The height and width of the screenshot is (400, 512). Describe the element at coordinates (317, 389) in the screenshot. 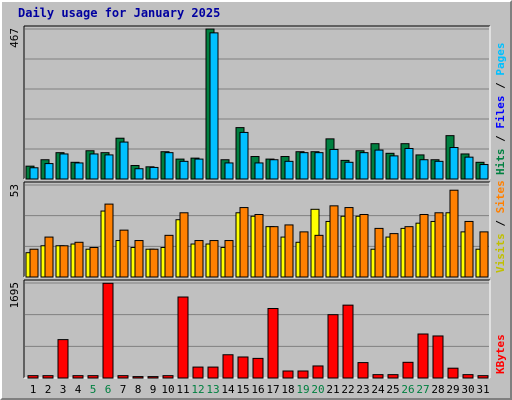

I see `x-tick-label: 20` at that location.